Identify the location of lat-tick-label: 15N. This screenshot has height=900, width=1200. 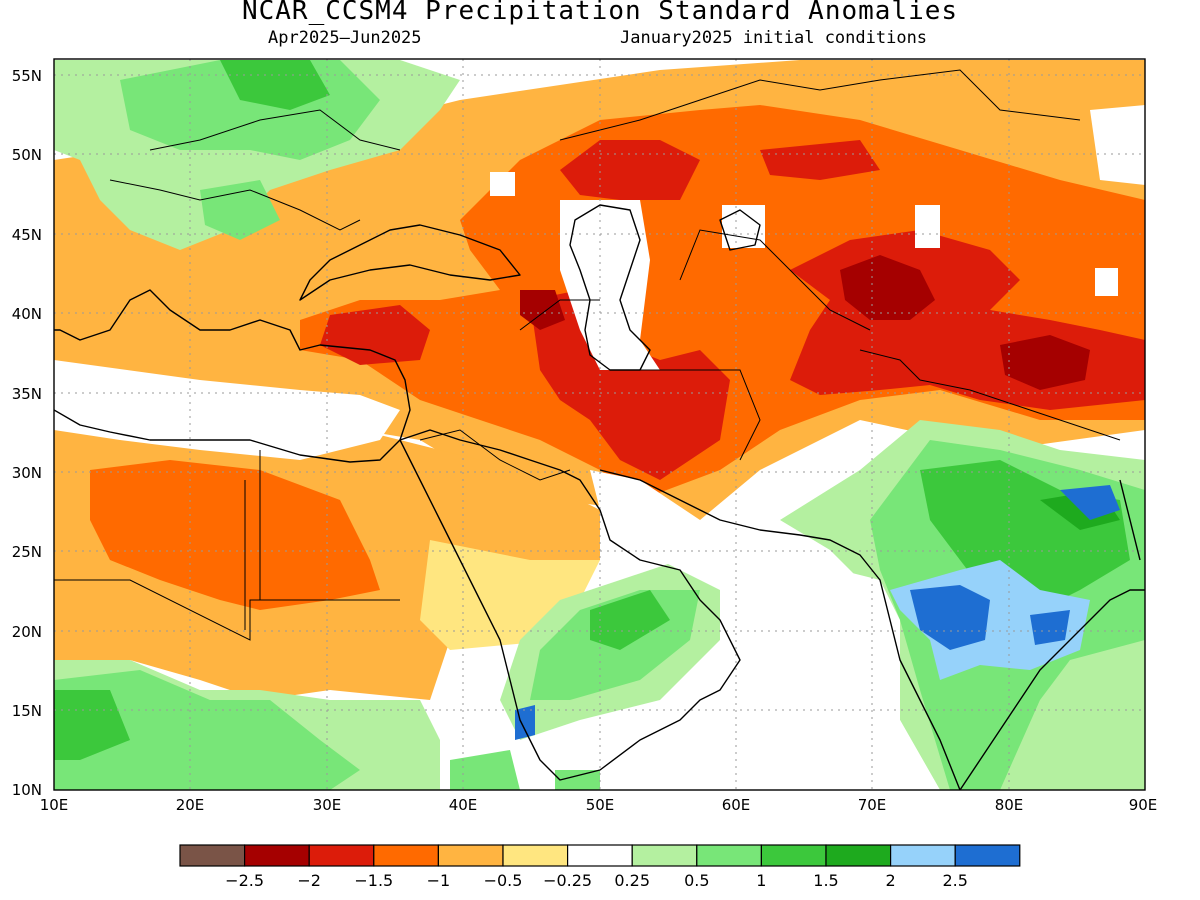
(27, 711).